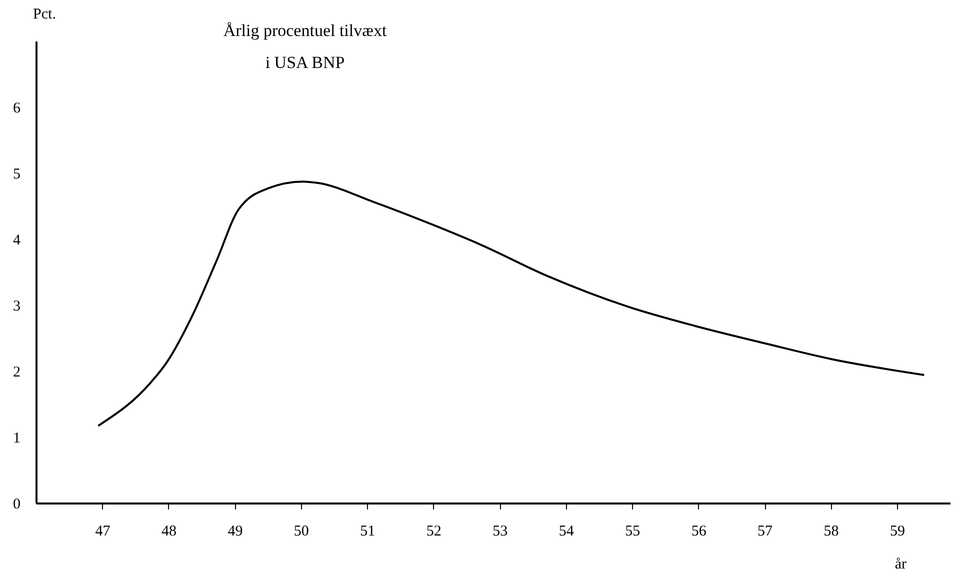 This screenshot has height=586, width=953. Describe the element at coordinates (305, 62) in the screenshot. I see `text: i USA BNP` at that location.